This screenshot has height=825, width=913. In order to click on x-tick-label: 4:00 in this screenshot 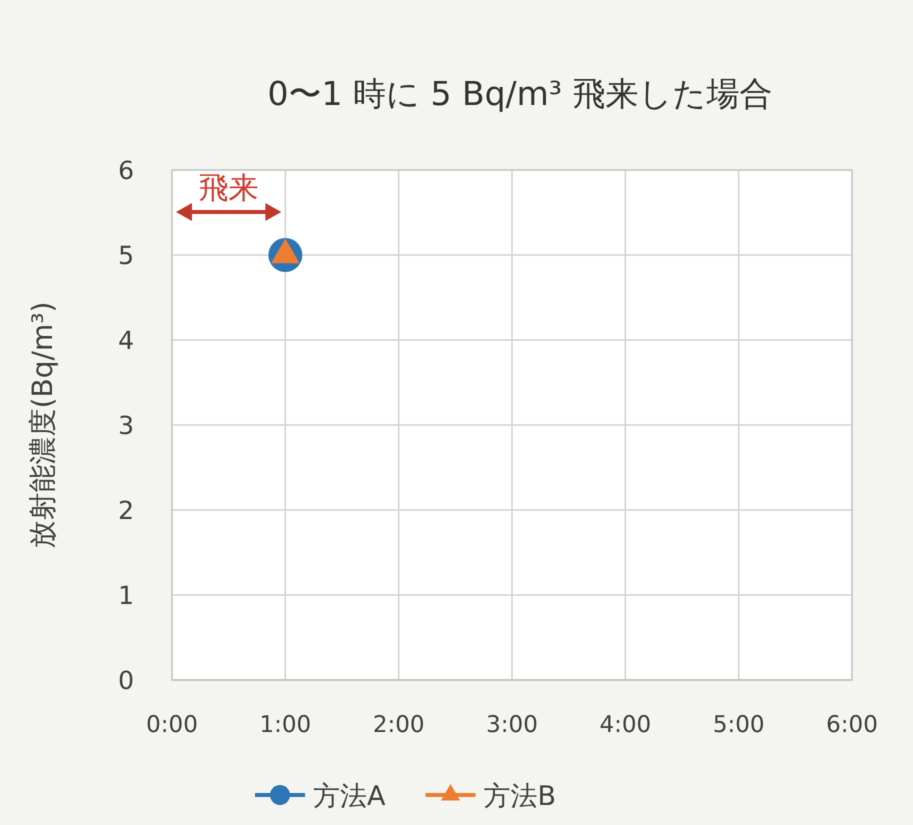, I will do `click(626, 725)`.